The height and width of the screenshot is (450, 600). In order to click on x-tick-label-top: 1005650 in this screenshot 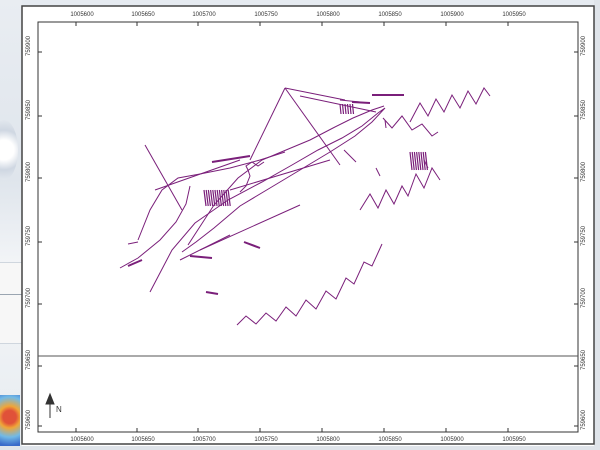, I will do `click(143, 15)`.